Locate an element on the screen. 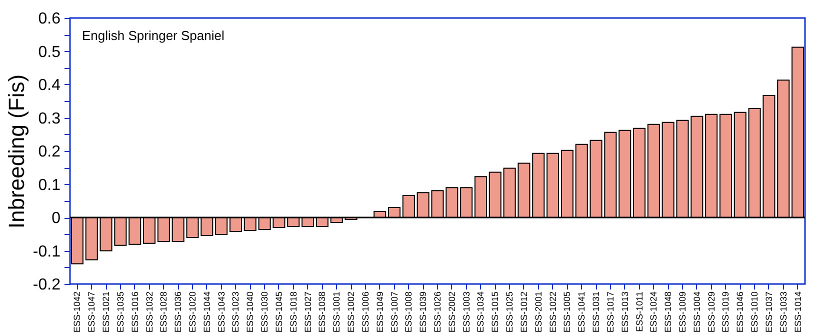 Image resolution: width=820 pixels, height=333 pixels. x-tick-label: ESS-1043 is located at coordinates (221, 312).